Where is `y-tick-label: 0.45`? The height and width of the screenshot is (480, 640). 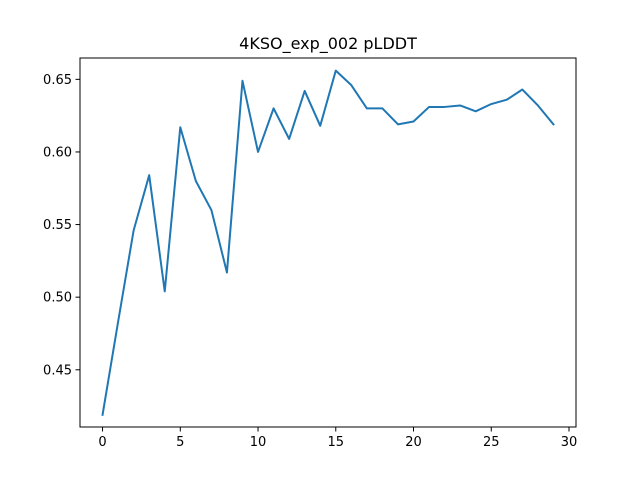
y-tick-label: 0.45 is located at coordinates (57, 370).